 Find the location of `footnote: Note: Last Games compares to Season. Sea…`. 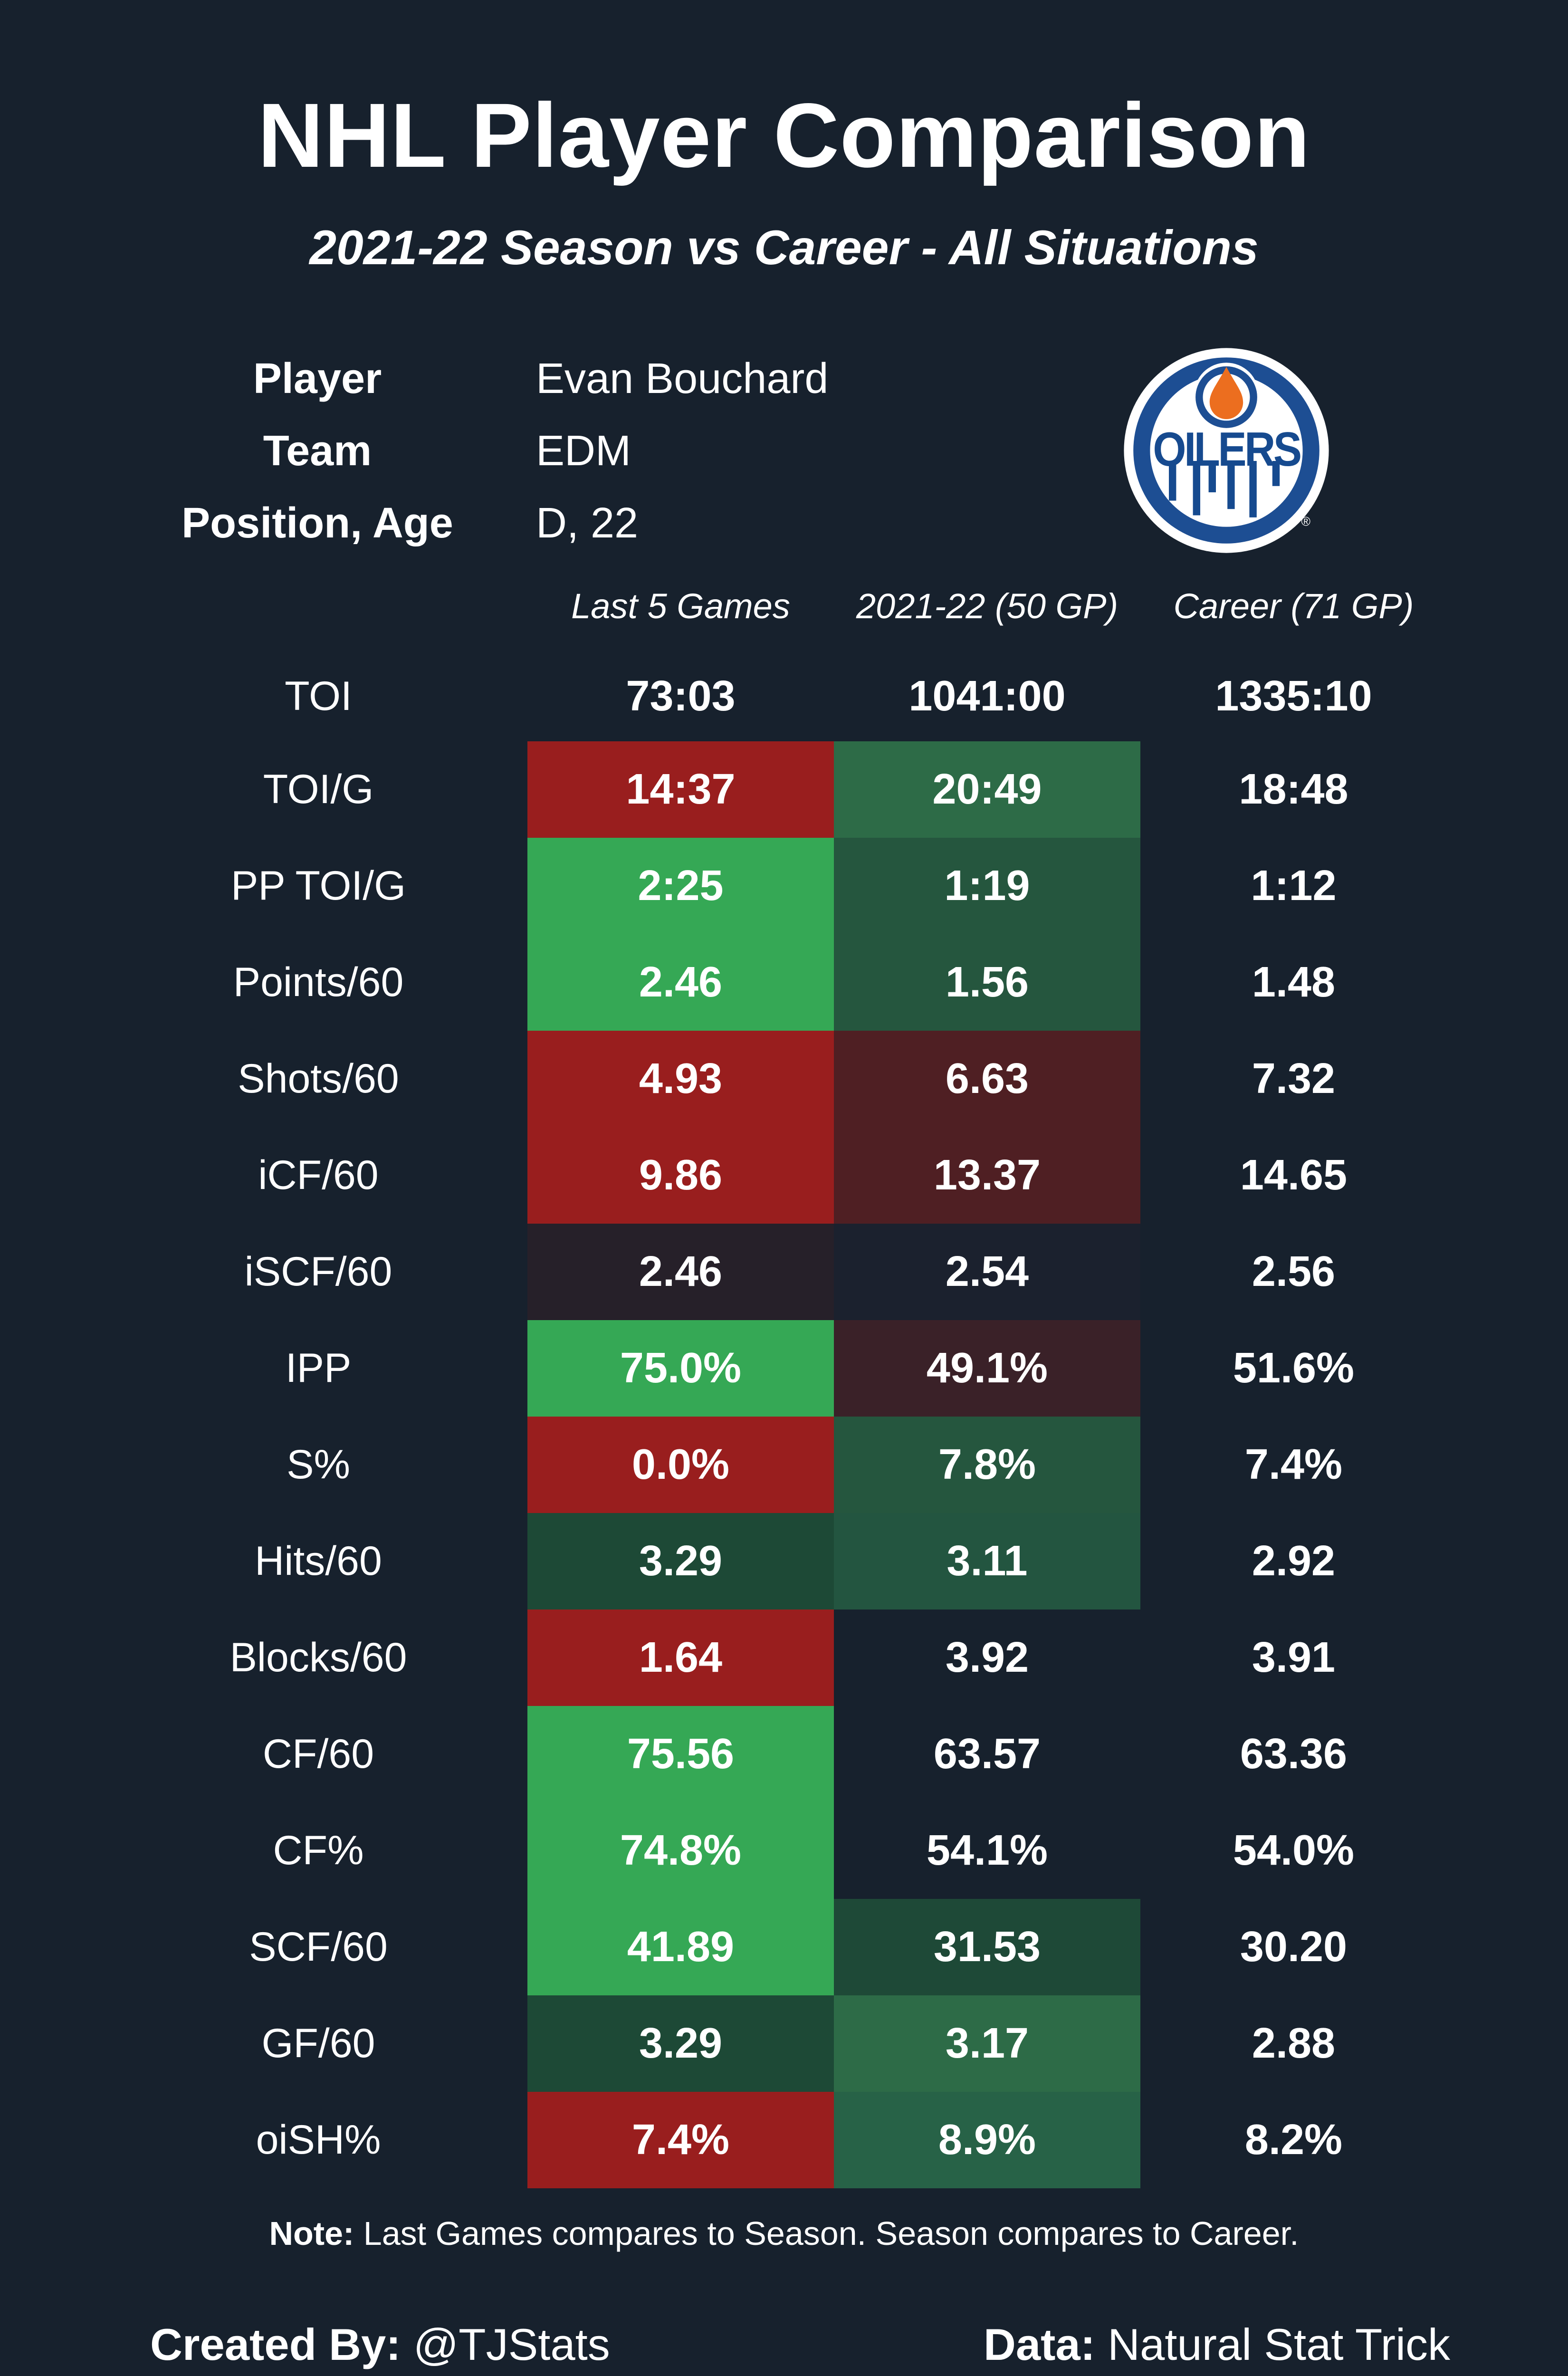

footnote: Note: Last Games compares to Season. Sea… is located at coordinates (784, 2233).